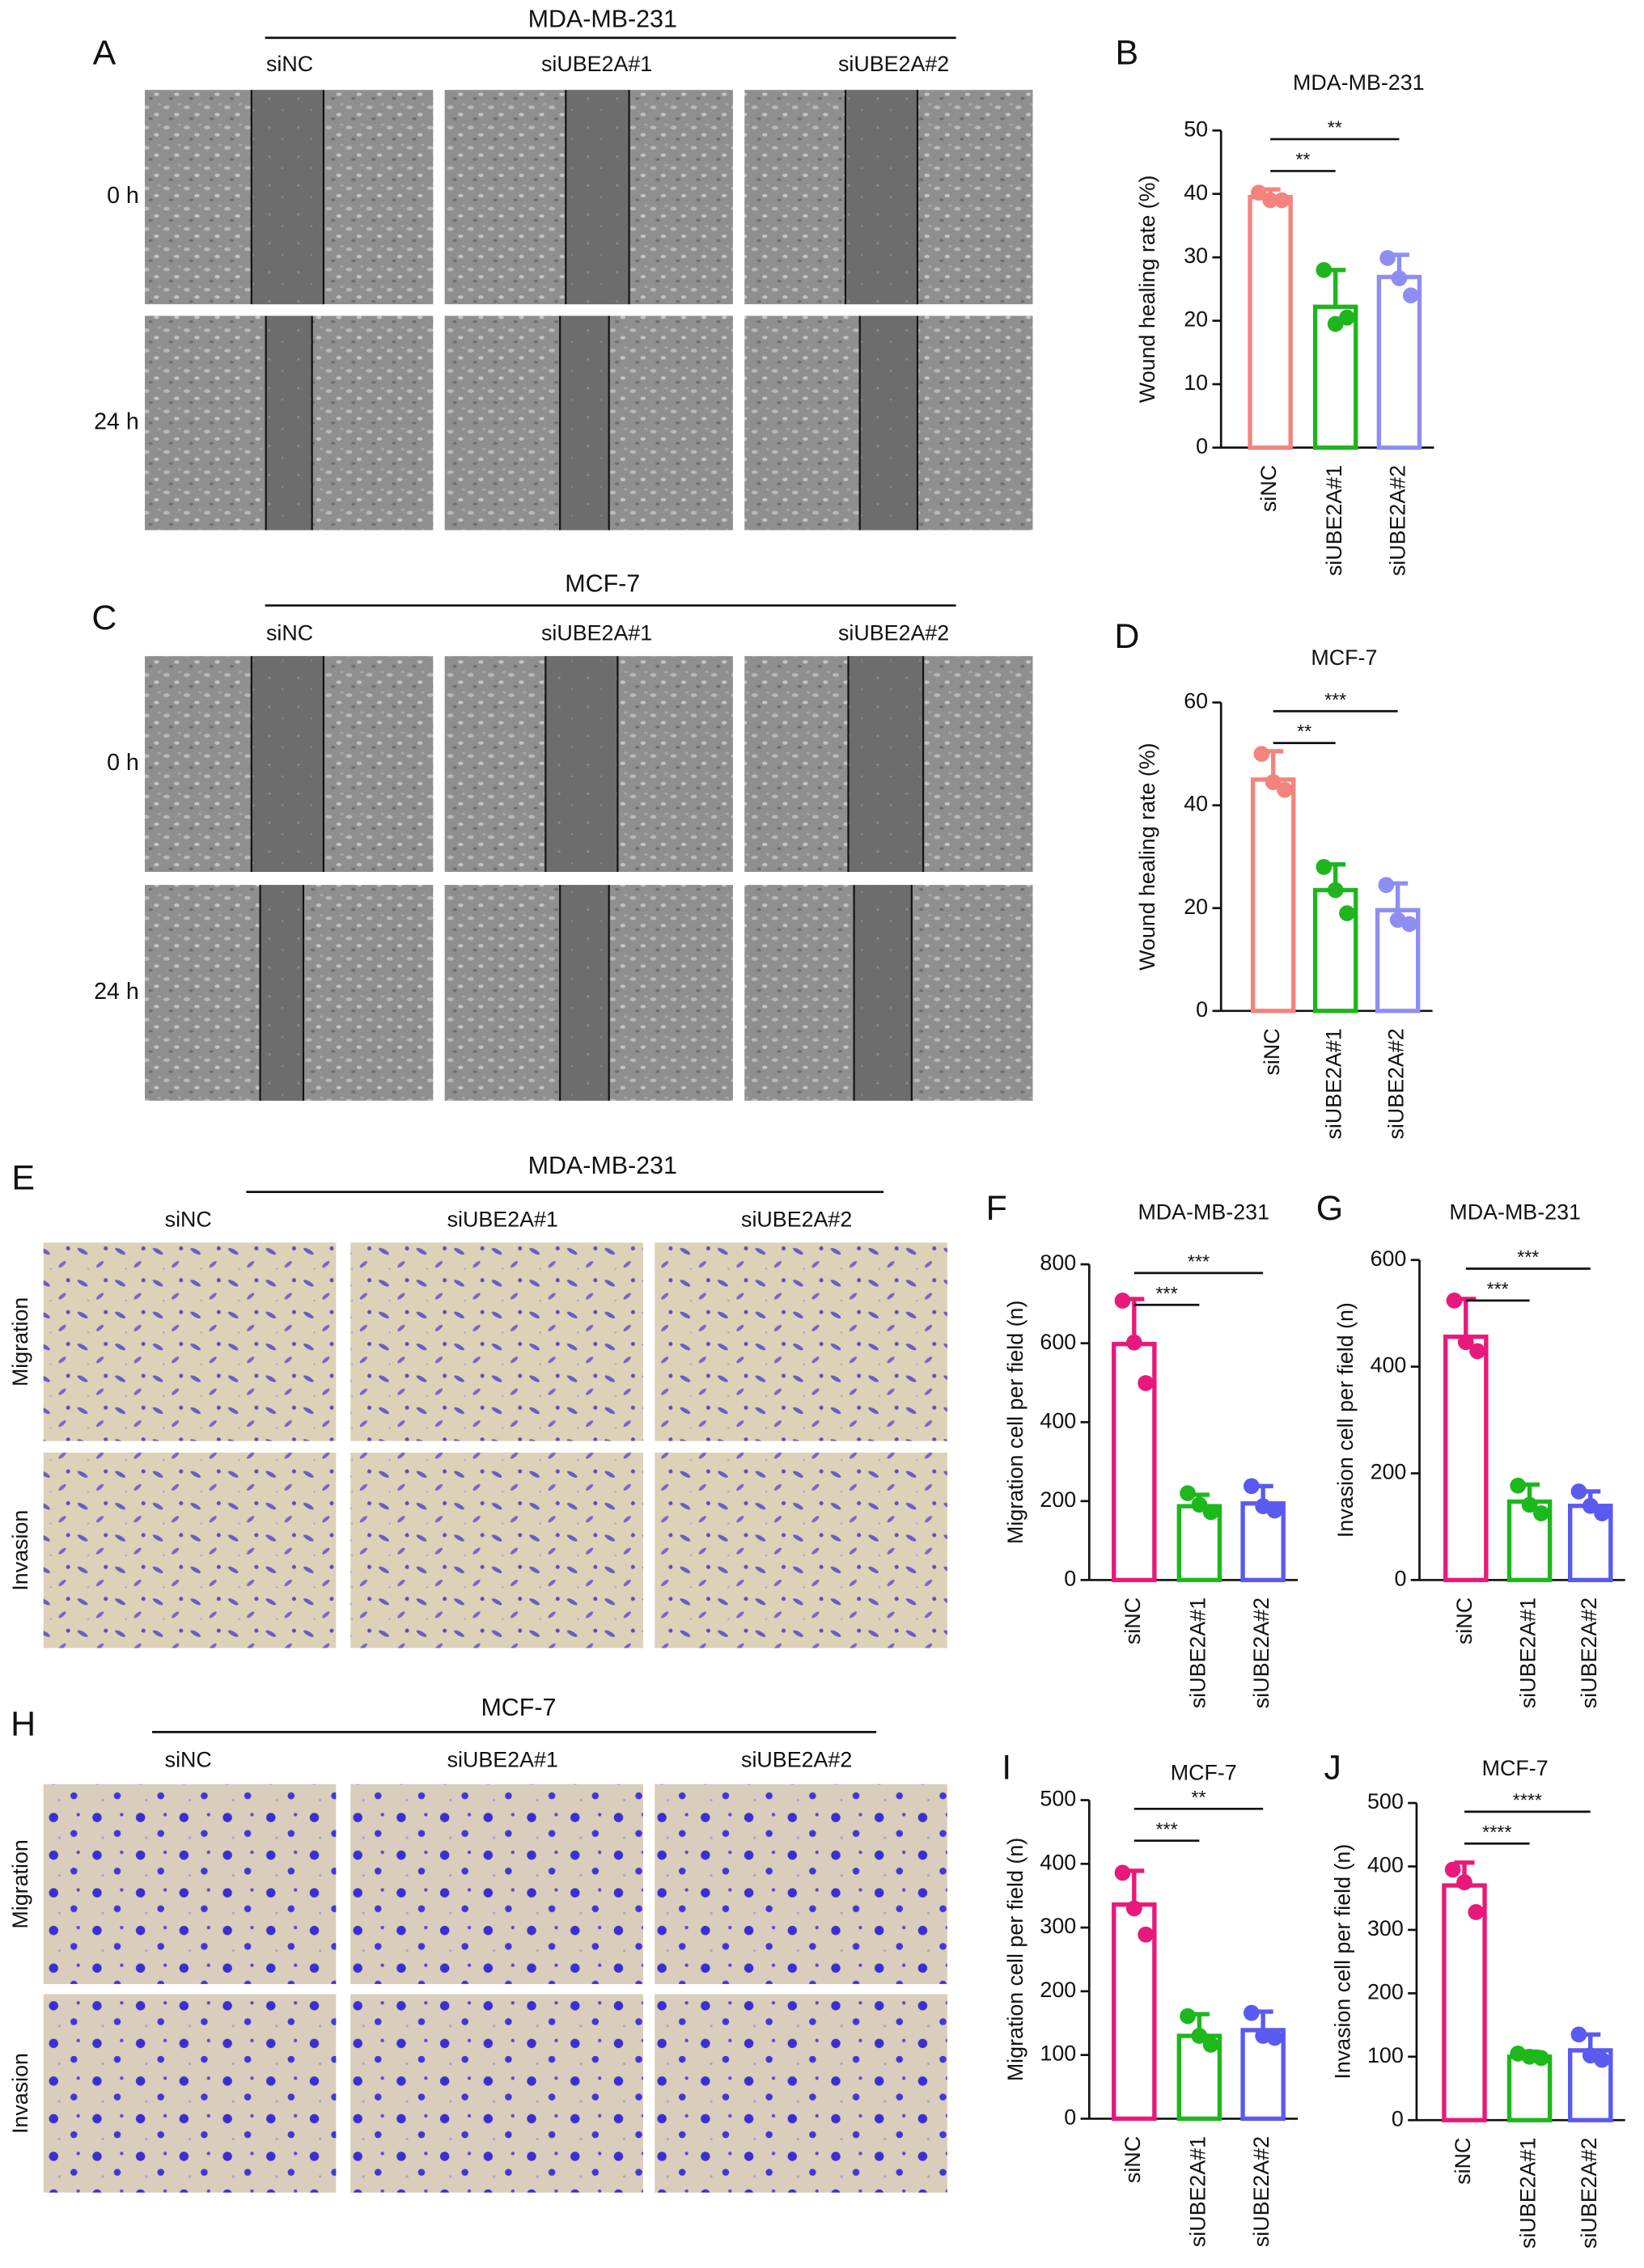 The width and height of the screenshot is (1644, 2268). I want to click on panel-letter: C, so click(104, 618).